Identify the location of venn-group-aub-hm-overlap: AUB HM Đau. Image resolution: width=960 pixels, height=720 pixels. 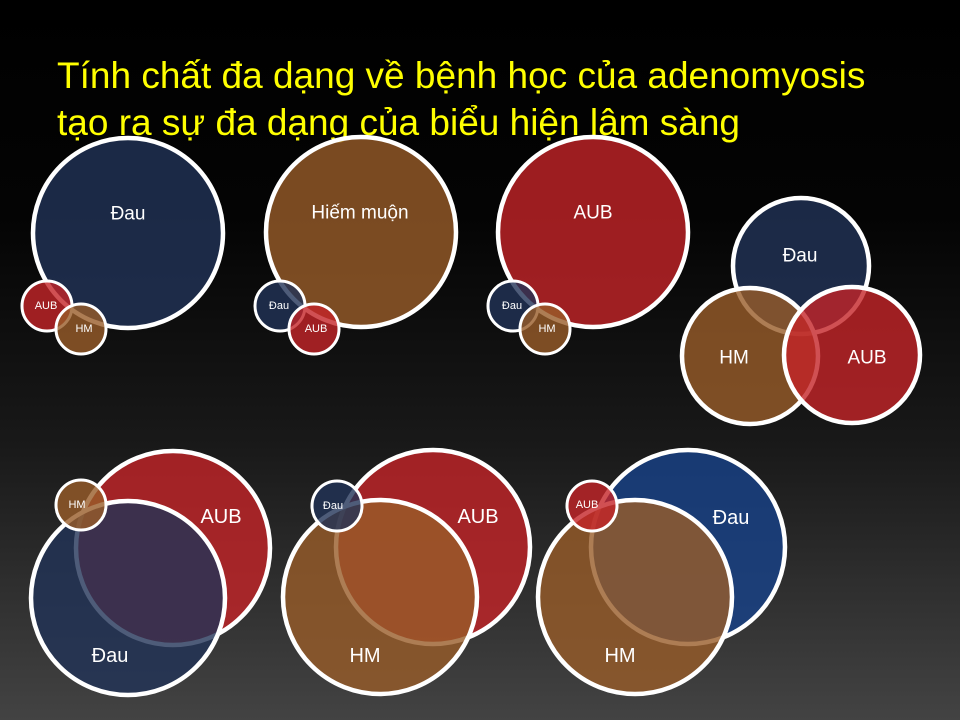
(406, 572).